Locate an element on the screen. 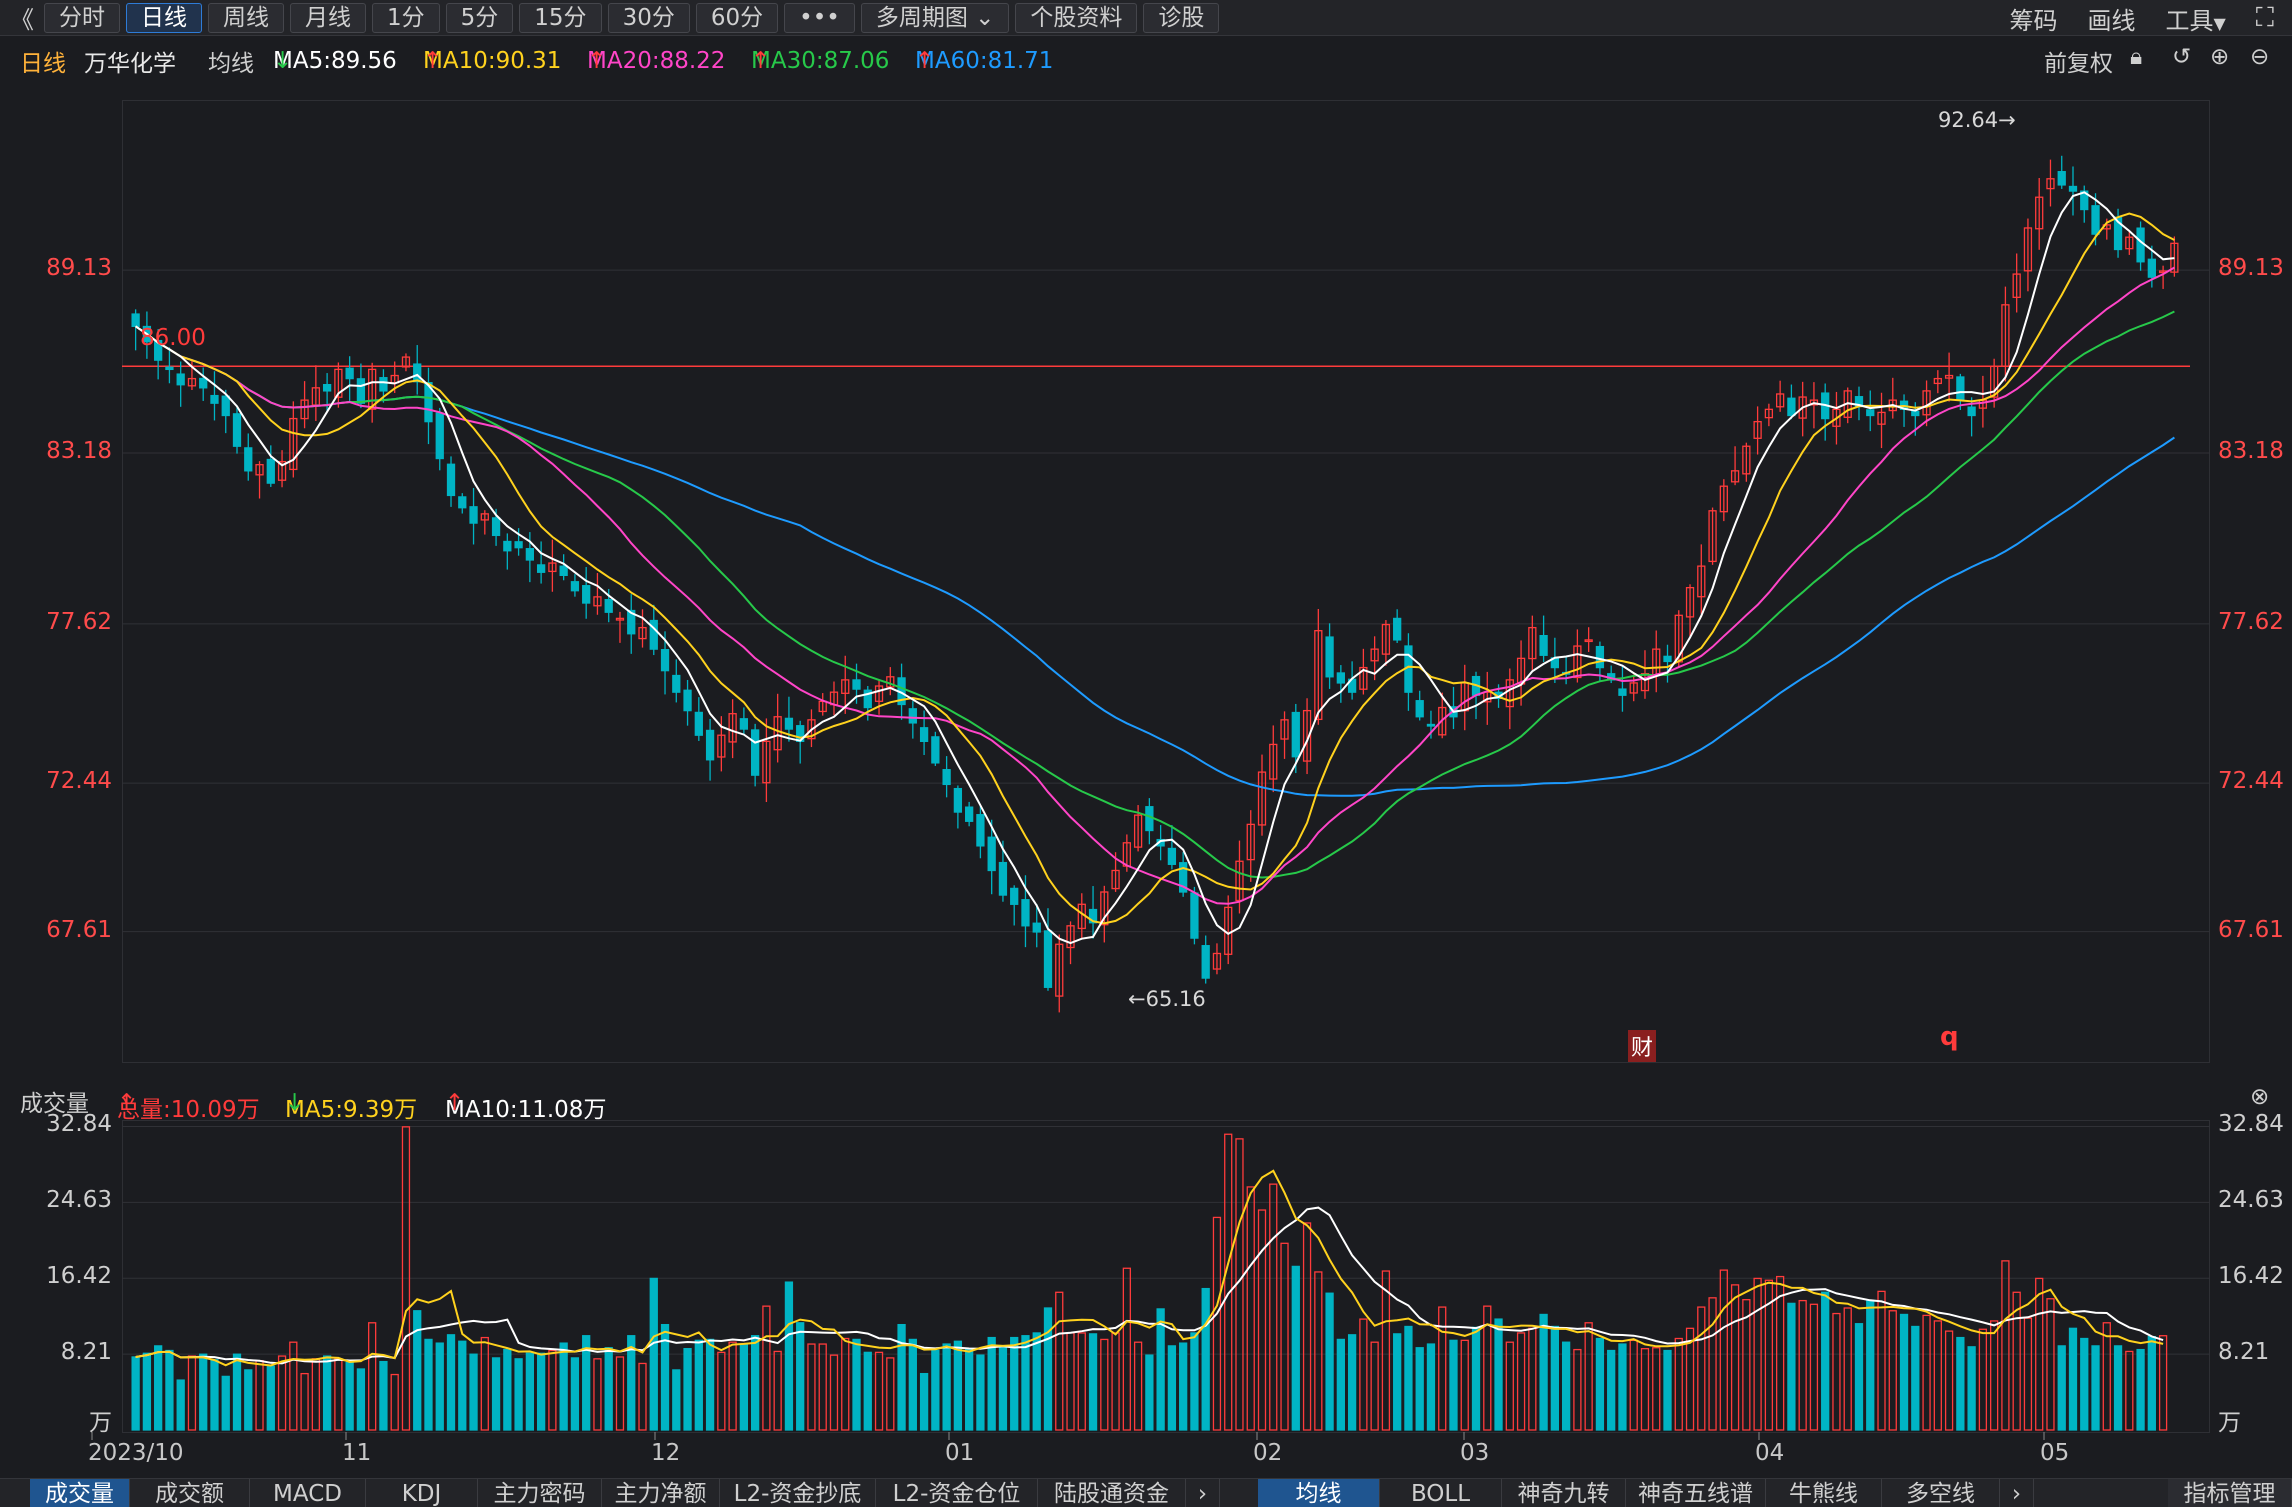 The width and height of the screenshot is (2292, 1507). x-axis-label: 01 is located at coordinates (960, 1453).